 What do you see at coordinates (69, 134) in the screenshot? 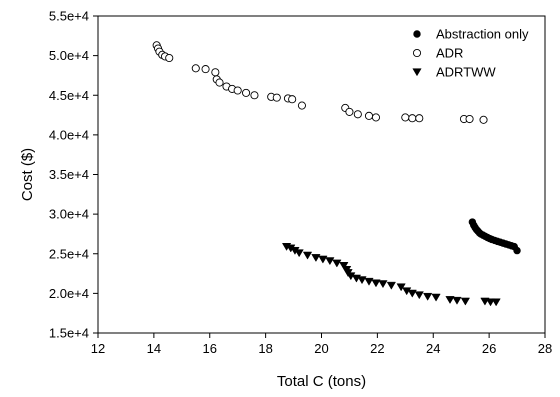
I see `y-tick-label: 4.0e+4` at bounding box center [69, 134].